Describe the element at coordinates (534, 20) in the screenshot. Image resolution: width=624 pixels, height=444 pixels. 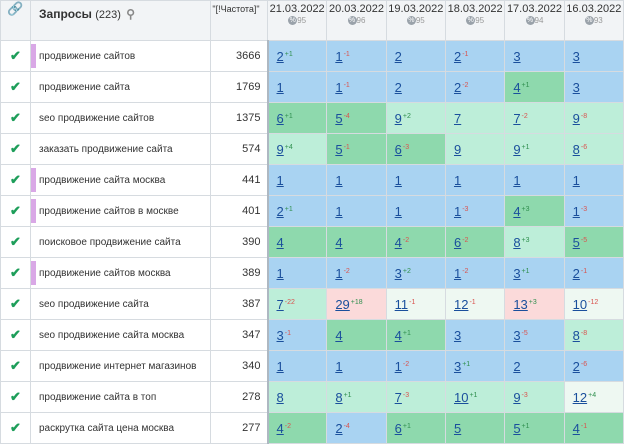
I see `date-column-header: 17.03.2022 %94` at that location.